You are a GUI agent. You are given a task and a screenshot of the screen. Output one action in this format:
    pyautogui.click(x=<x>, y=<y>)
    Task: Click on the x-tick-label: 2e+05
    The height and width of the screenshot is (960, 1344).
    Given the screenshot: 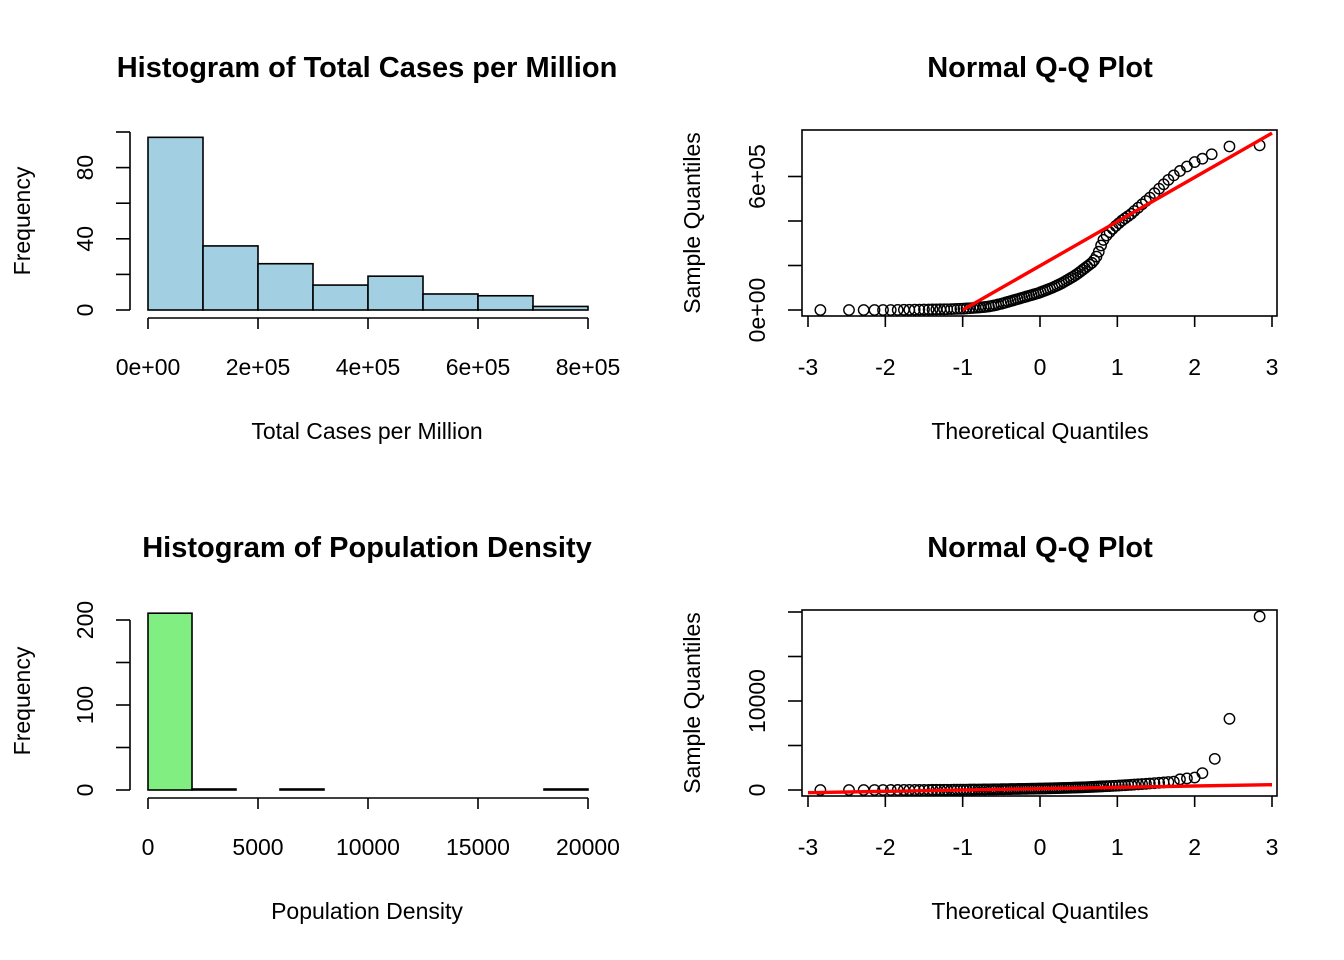 What is the action you would take?
    pyautogui.click(x=258, y=367)
    